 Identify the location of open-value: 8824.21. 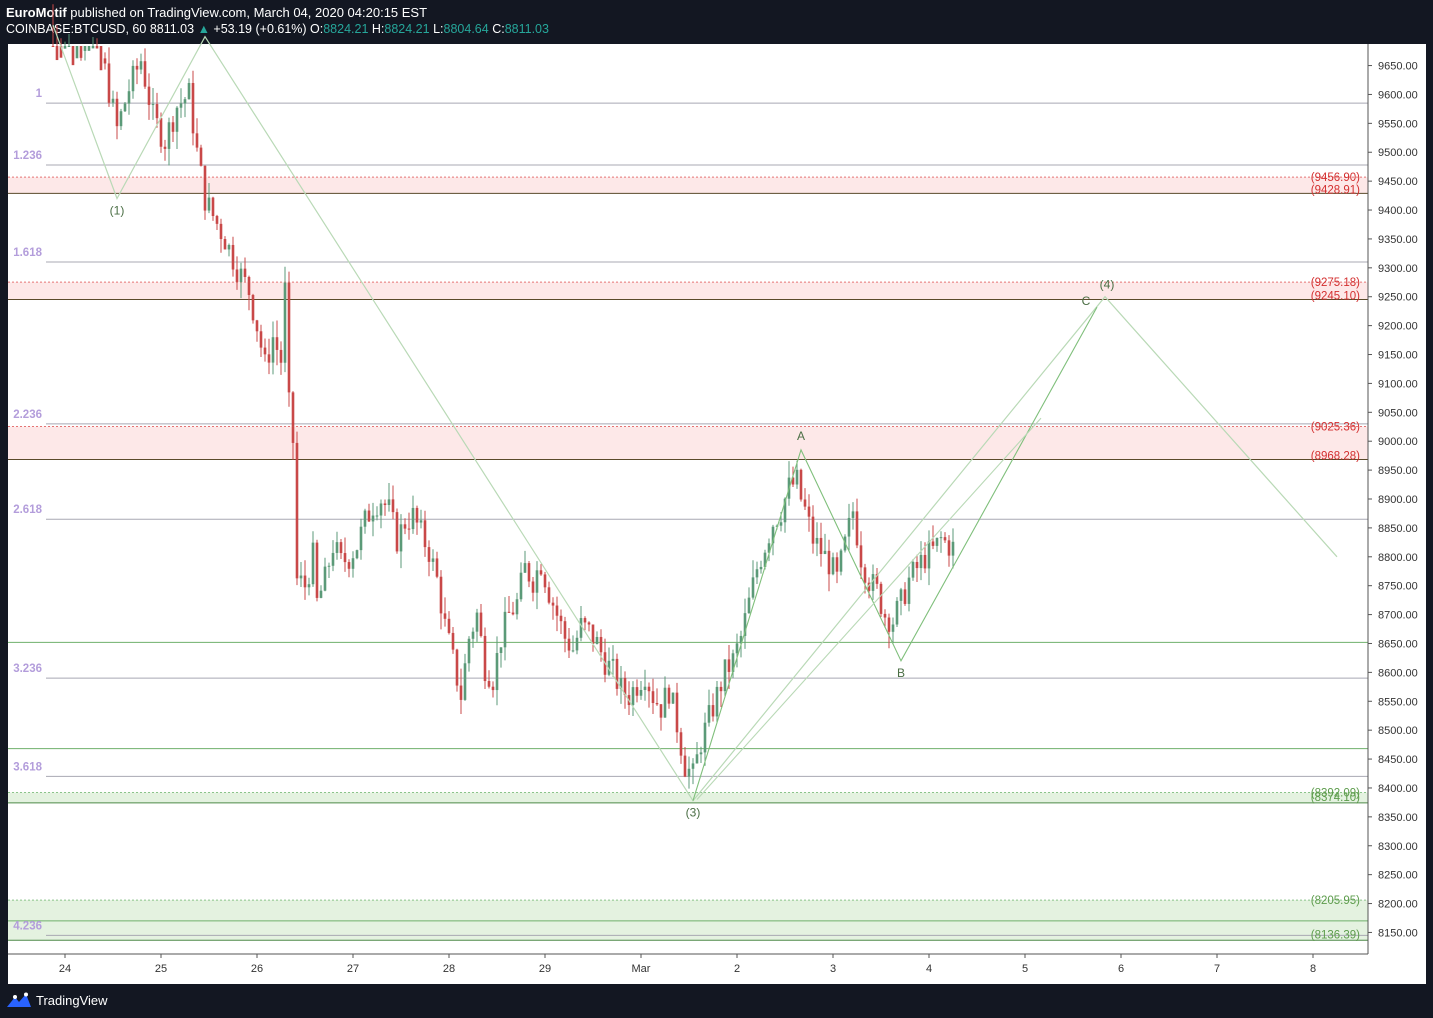
(346, 29).